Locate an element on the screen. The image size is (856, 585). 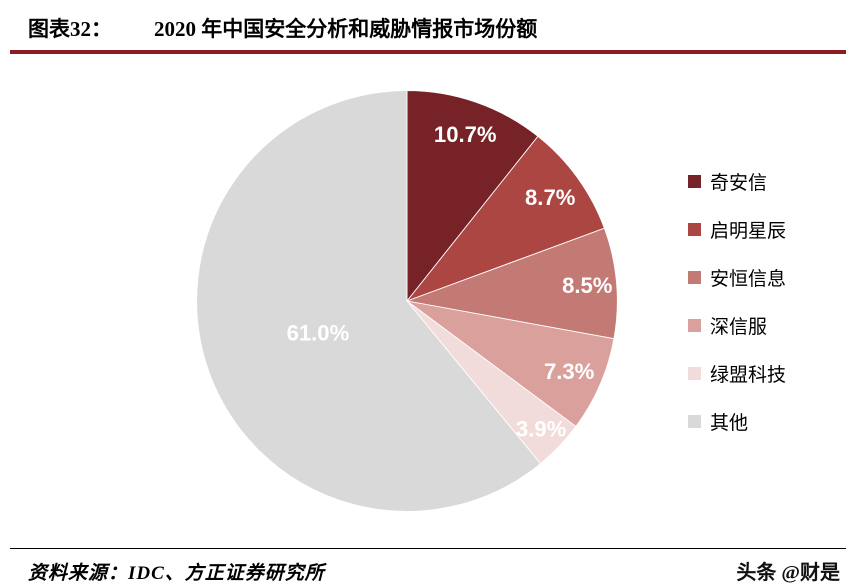
source-text: 资料来源：IDC、方正证券研究所 is located at coordinates (176, 573).